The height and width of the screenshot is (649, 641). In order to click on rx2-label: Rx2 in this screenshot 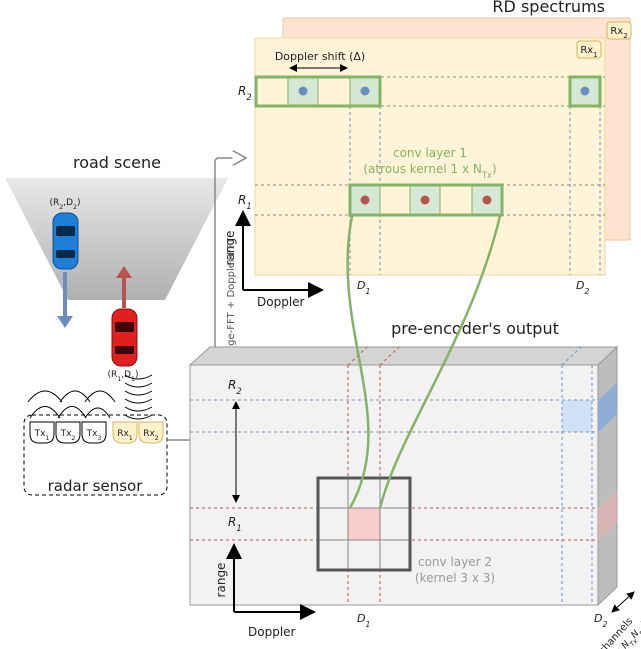, I will do `click(618, 33)`.